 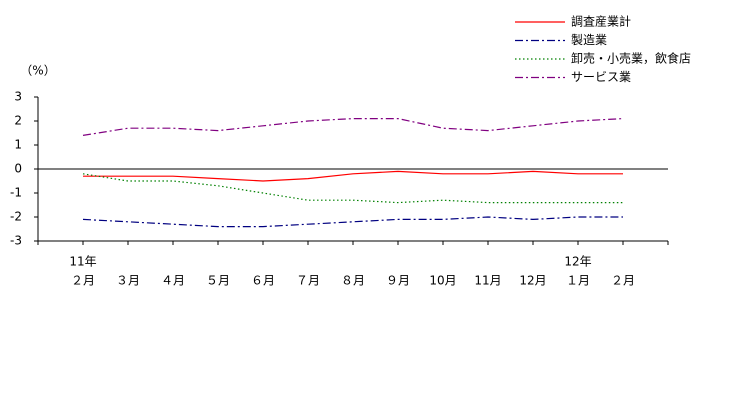 What do you see at coordinates (18, 121) in the screenshot?
I see `y-tick-label: 2` at bounding box center [18, 121].